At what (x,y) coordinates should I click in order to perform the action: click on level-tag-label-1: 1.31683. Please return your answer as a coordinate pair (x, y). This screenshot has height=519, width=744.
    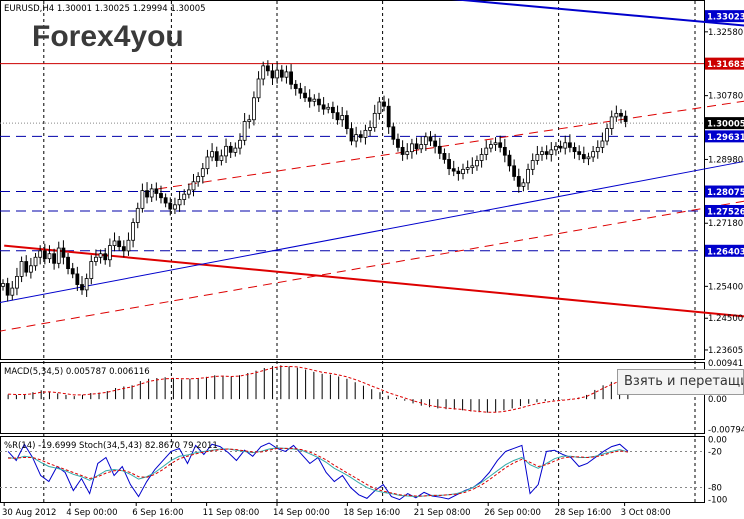
    Looking at the image, I should click on (725, 65).